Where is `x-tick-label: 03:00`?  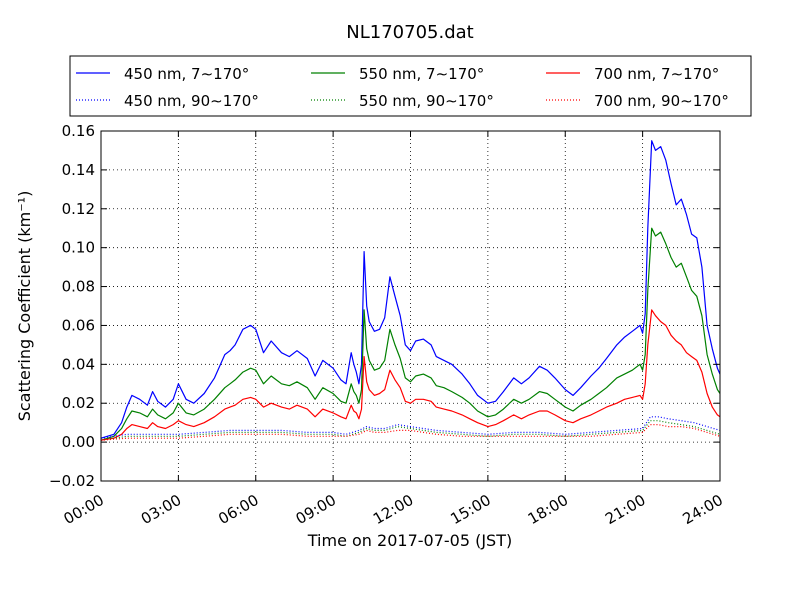 x-tick-label: 03:00 is located at coordinates (161, 509).